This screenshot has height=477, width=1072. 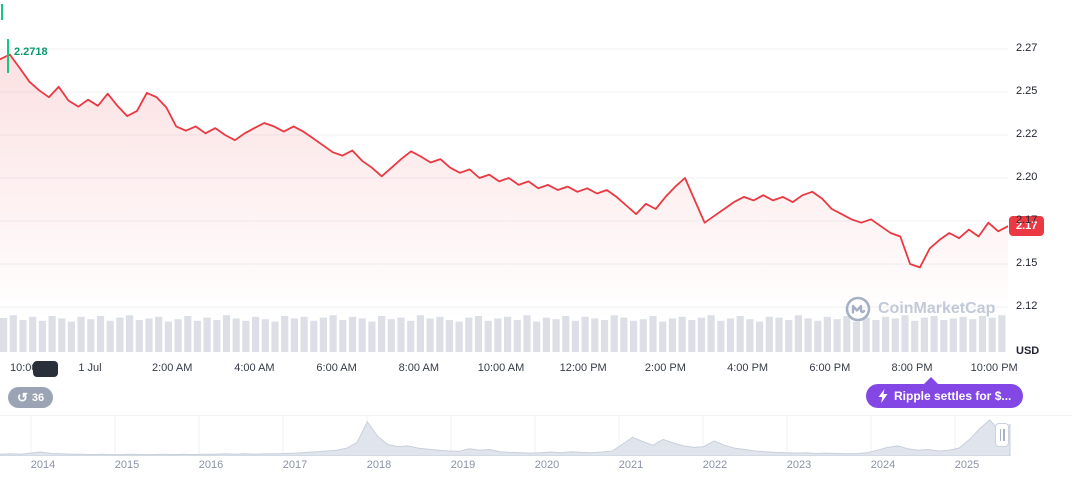 What do you see at coordinates (43, 465) in the screenshot?
I see `navigator-year-label: 2014` at bounding box center [43, 465].